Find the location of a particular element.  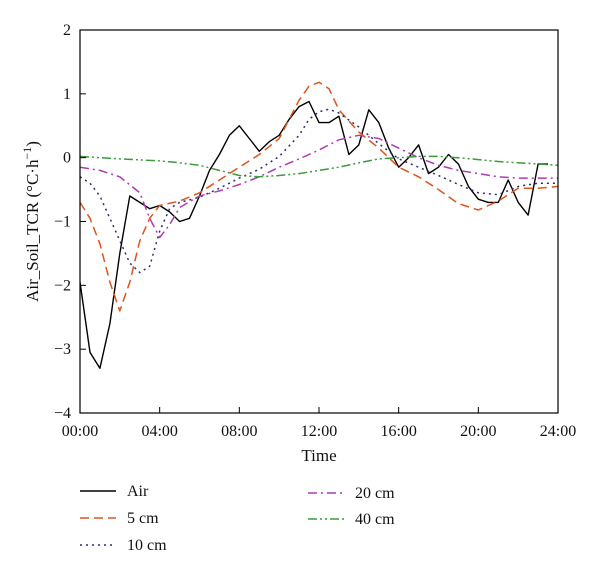

legend-label: 5 cm is located at coordinates (143, 518).